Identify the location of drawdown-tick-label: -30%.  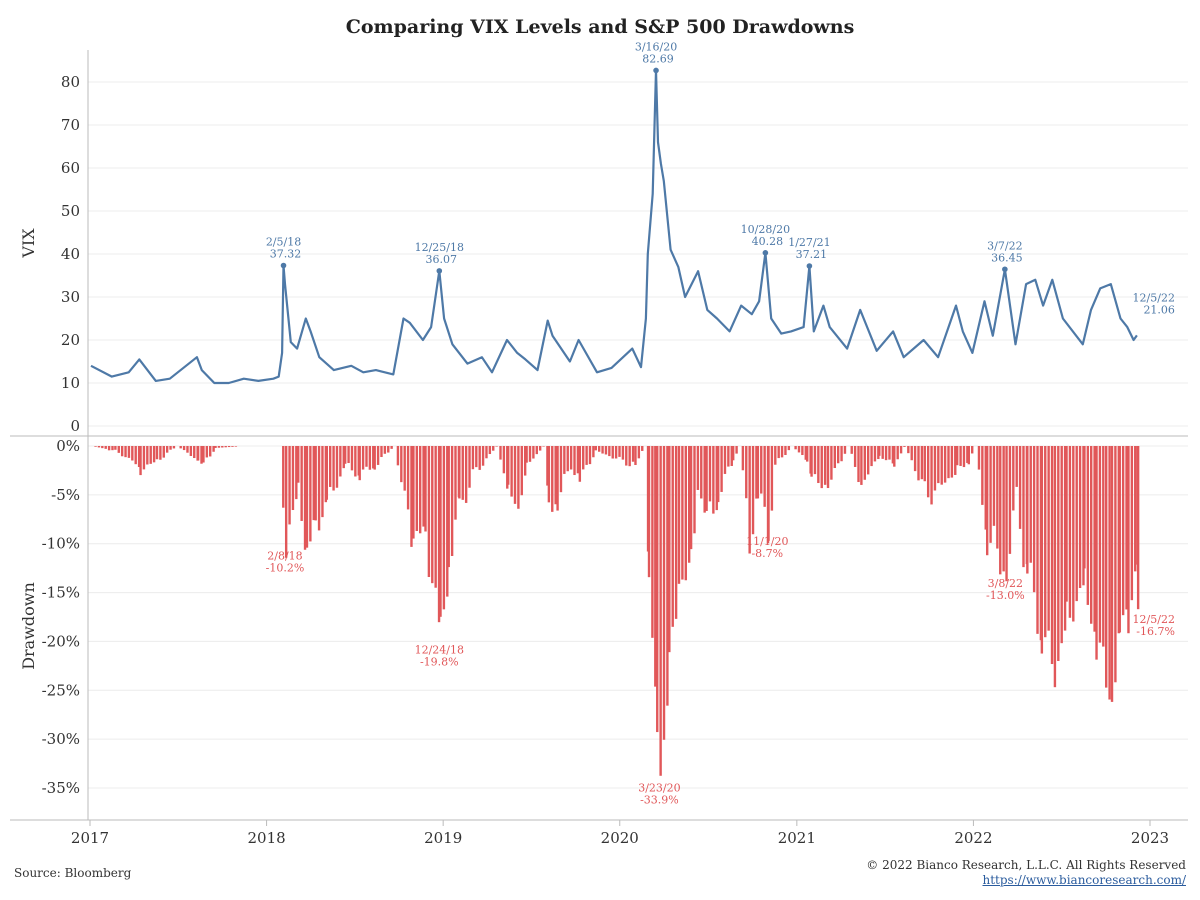
(61, 739).